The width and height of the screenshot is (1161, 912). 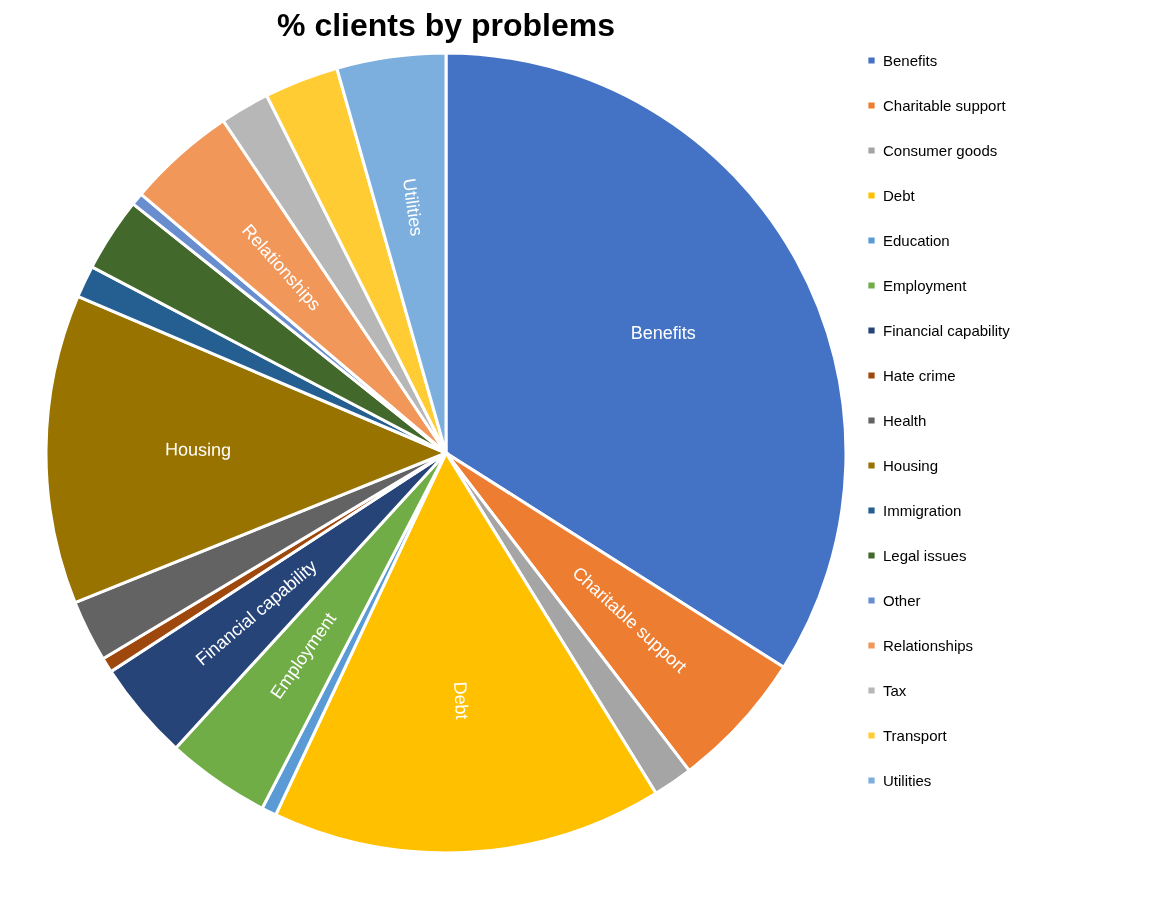 I want to click on chart-title: % clients by problems, so click(x=446, y=25).